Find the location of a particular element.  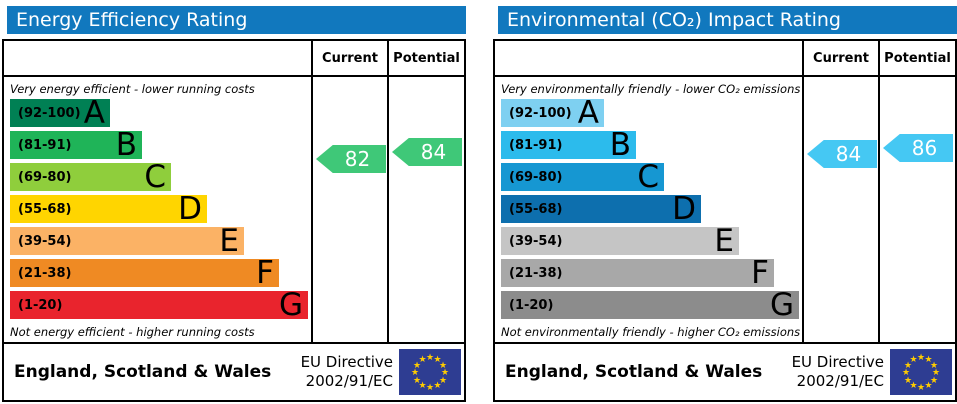

panel-title: Environmental (CO₂) Impact Rating is located at coordinates (727, 20).